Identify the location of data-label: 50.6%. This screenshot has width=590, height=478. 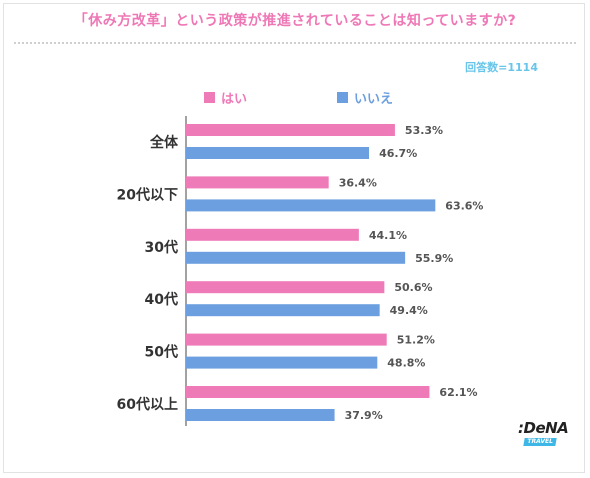
(413, 287).